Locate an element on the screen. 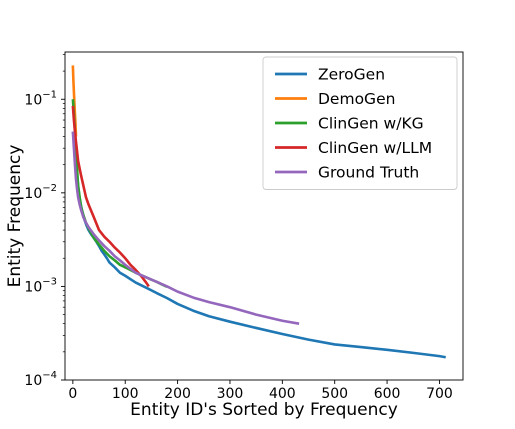  legend-label-4: ClinGen w/LLM is located at coordinates (375, 148).